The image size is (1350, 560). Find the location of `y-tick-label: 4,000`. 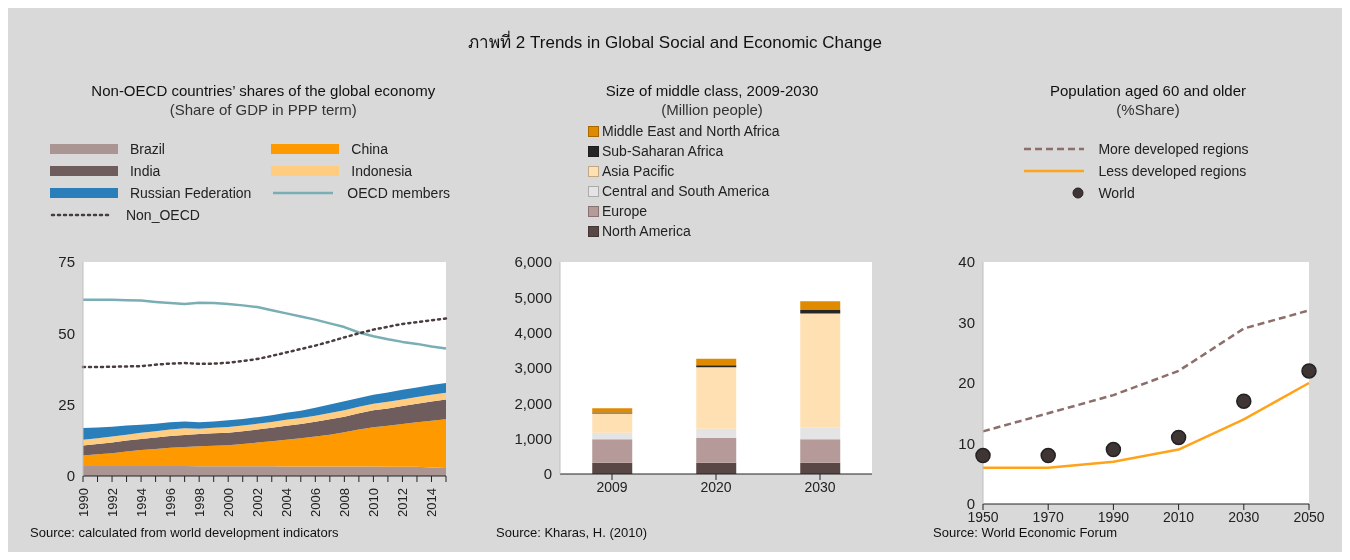

y-tick-label: 4,000 is located at coordinates (533, 332).